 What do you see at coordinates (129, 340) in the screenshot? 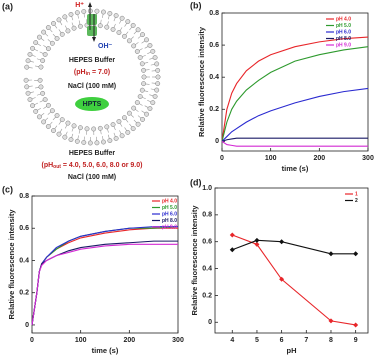
I see `x-tick-label: 200` at bounding box center [129, 340].